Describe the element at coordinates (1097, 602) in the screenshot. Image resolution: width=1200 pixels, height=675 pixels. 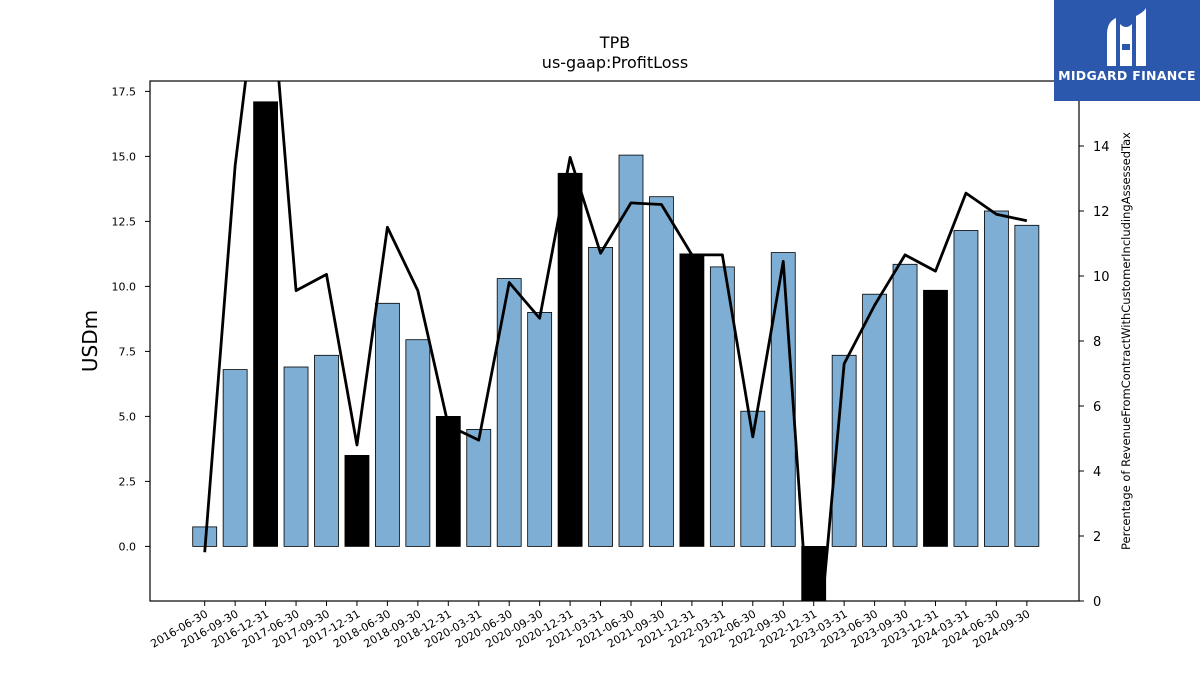
I see `y2-tick-label: 0` at that location.